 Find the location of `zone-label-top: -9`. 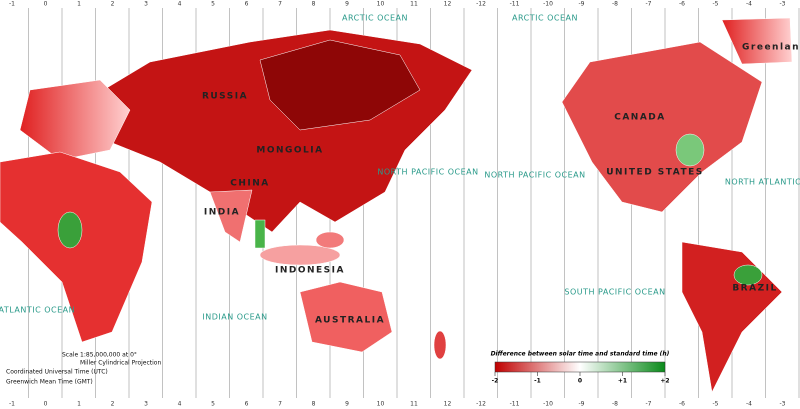

zone-label-top: -9 is located at coordinates (582, 4).